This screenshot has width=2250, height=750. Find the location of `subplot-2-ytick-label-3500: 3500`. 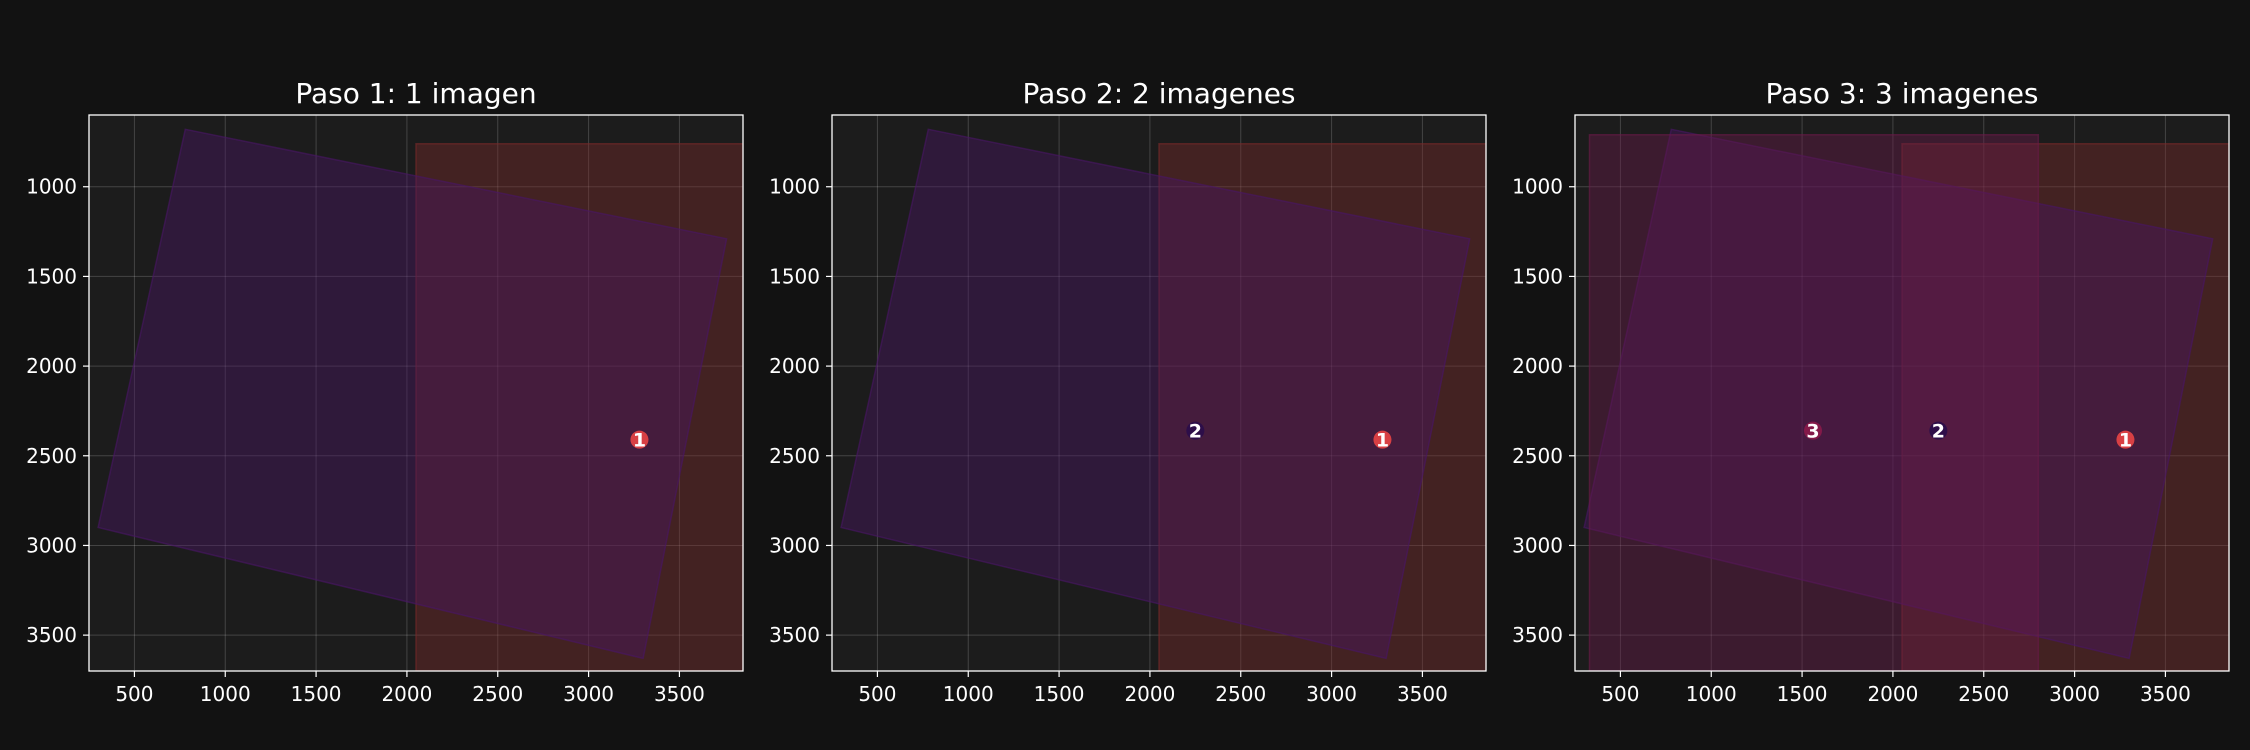

subplot-2-ytick-label-3500: 3500 is located at coordinates (794, 635).